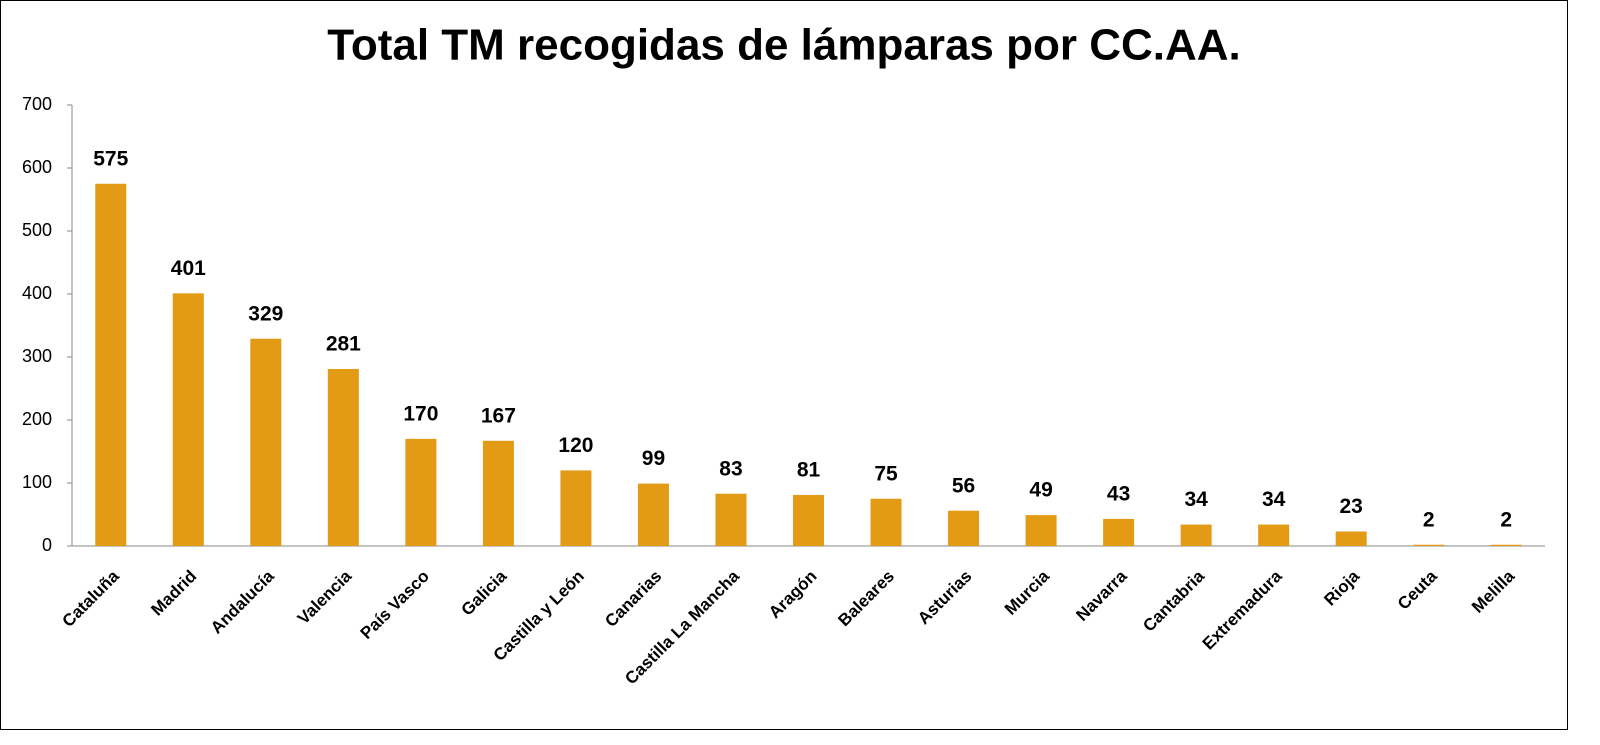  What do you see at coordinates (37, 167) in the screenshot?
I see `y-tick-label: 600` at bounding box center [37, 167].